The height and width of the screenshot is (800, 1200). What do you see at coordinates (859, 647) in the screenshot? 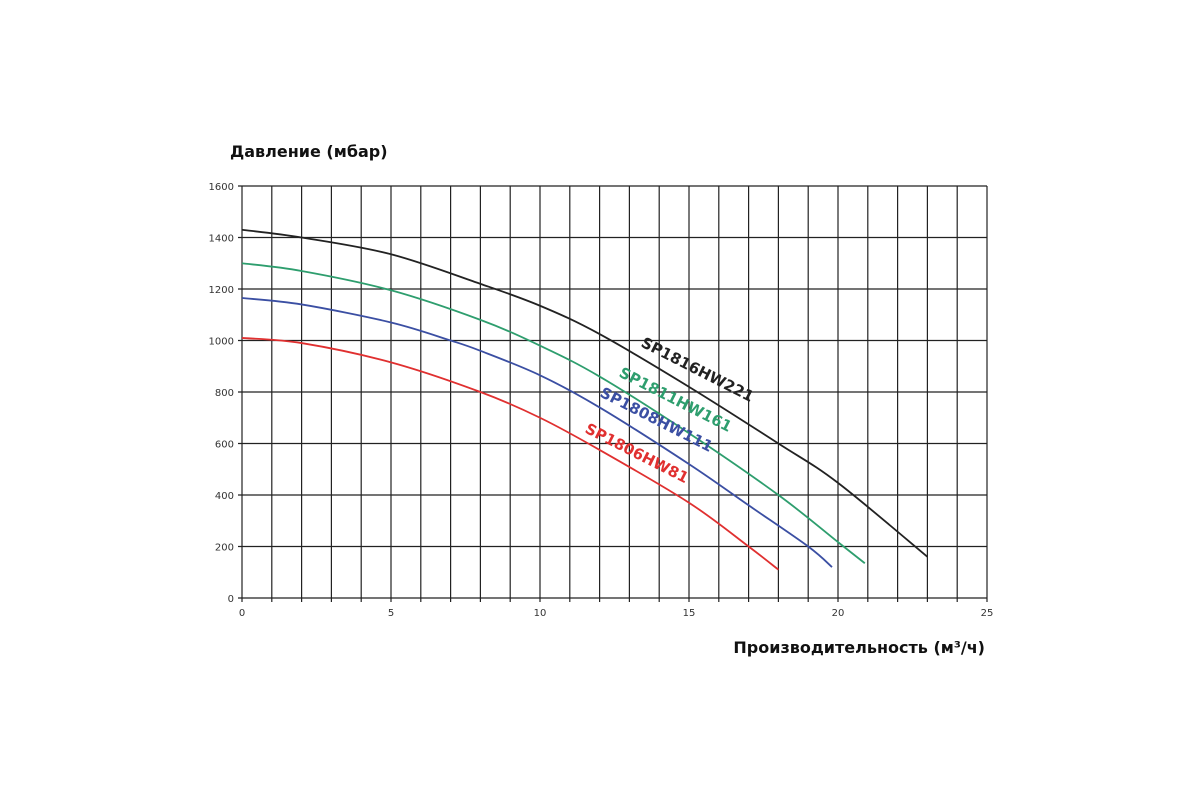
I see `x-axis-title: Производительность (м³/ч)` at bounding box center [859, 647].